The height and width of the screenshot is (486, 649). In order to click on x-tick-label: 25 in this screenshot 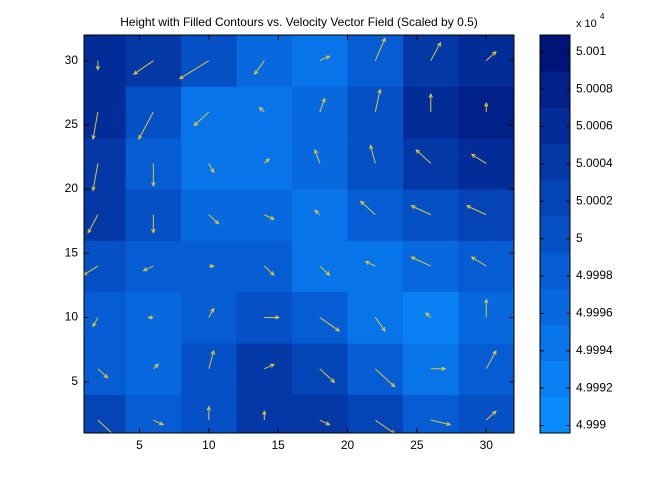, I will do `click(417, 445)`.